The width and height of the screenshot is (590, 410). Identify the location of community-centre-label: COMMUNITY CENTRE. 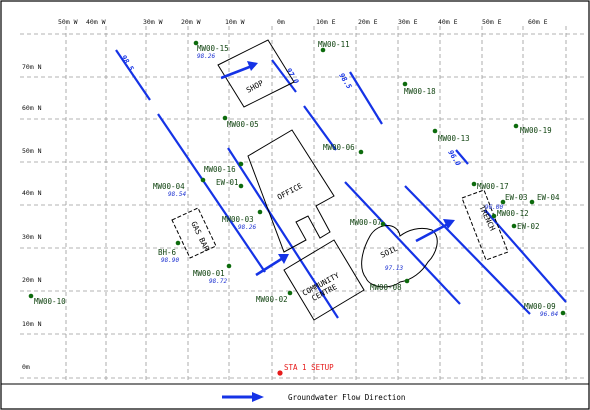
(325, 287).